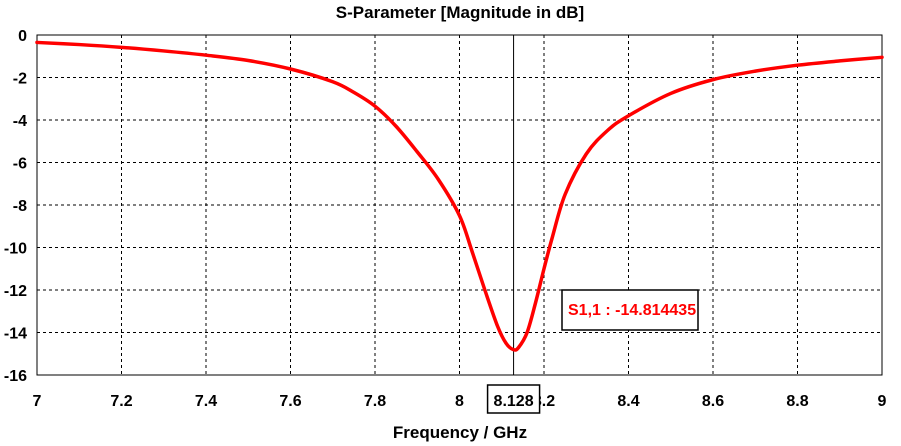 The height and width of the screenshot is (446, 901). I want to click on annotation-box, so click(630, 310).